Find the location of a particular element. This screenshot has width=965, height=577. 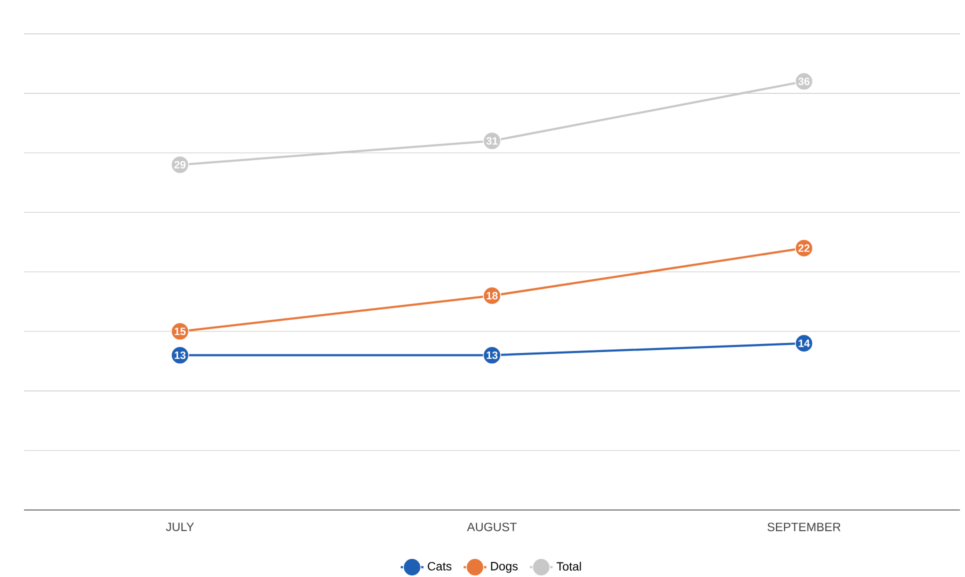

legend-label: Total is located at coordinates (568, 566).